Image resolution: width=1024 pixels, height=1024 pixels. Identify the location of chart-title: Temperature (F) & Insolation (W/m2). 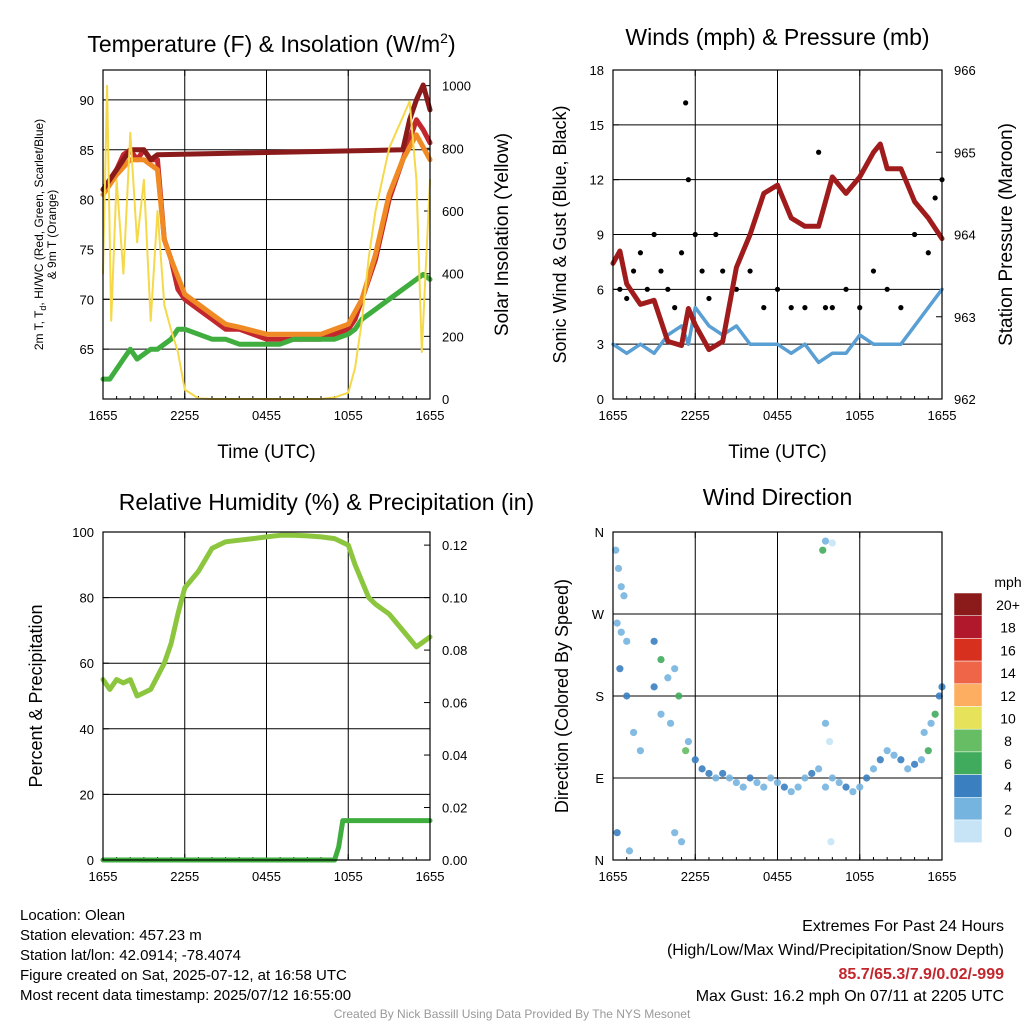
(271, 43).